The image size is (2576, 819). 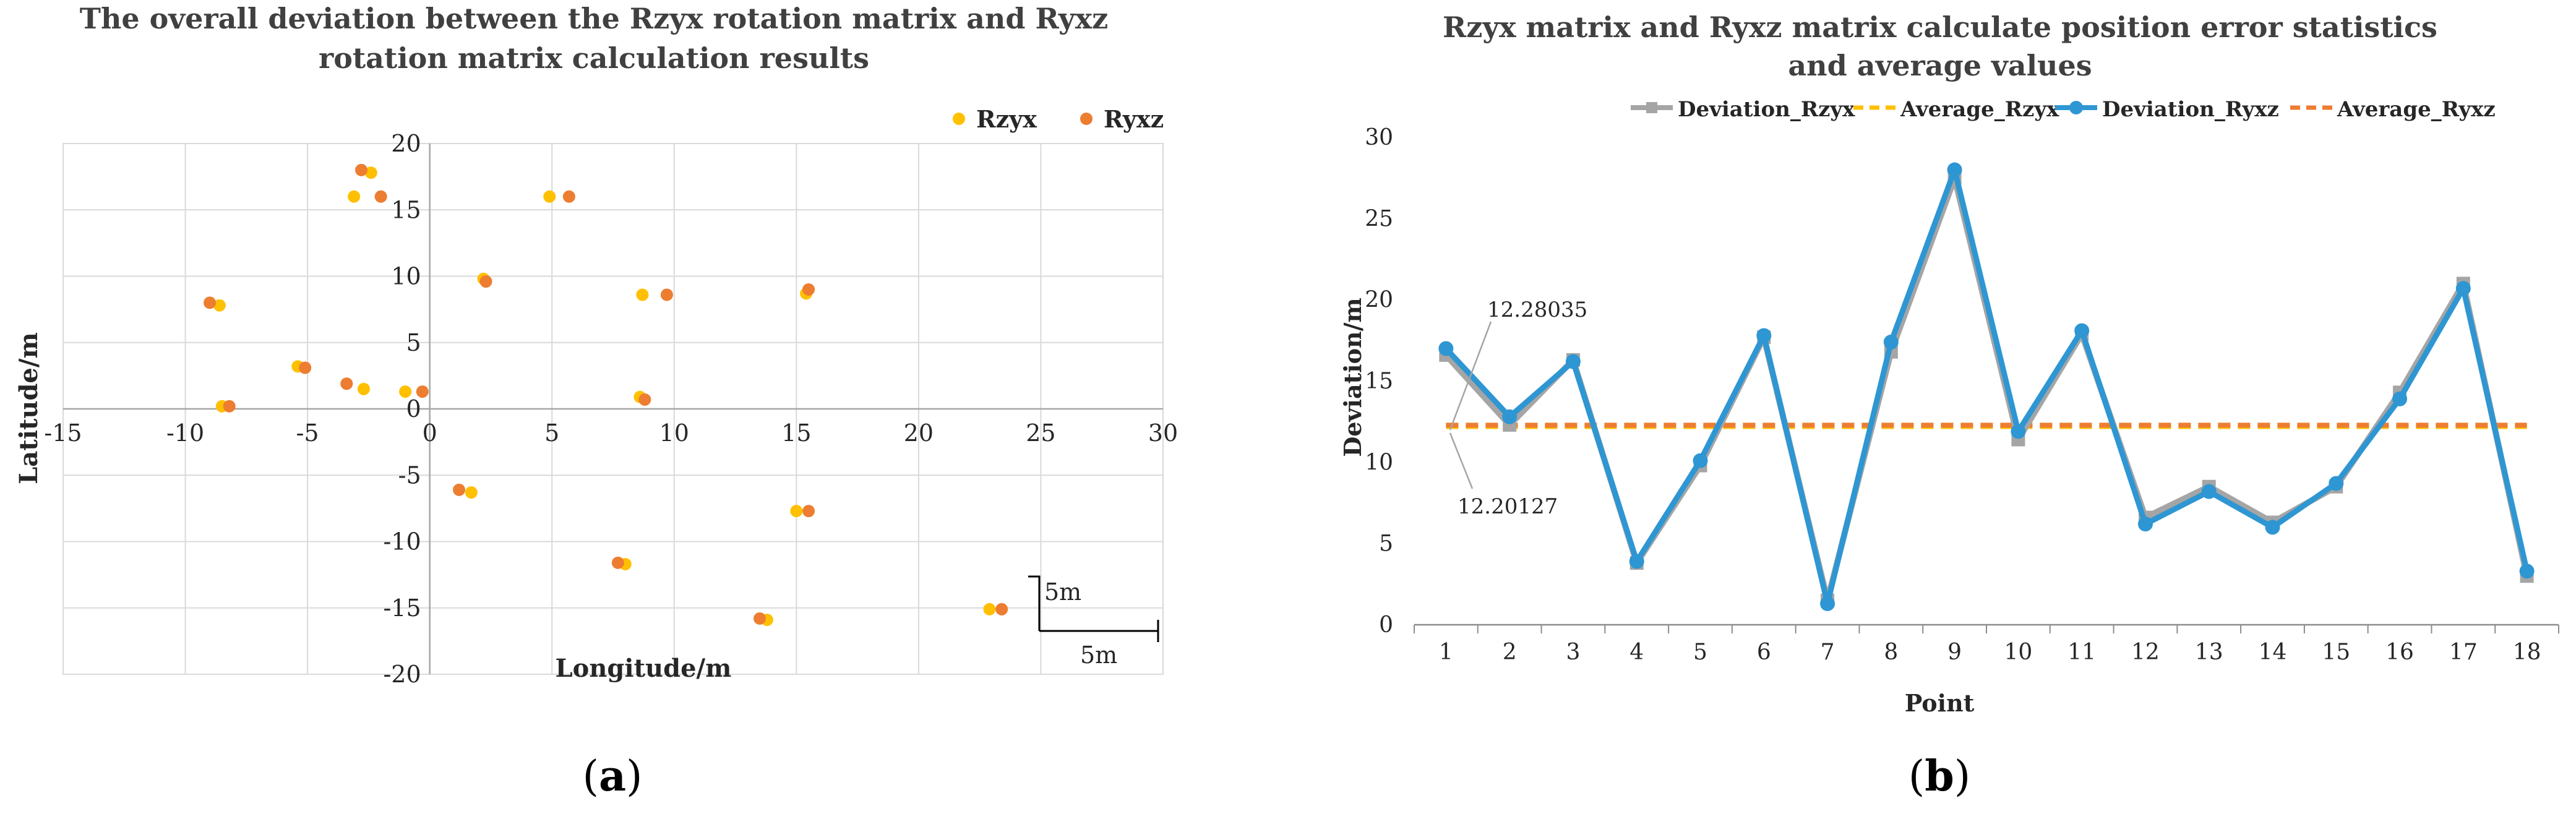 What do you see at coordinates (2145, 653) in the screenshot?
I see `x-tick-label: 12` at bounding box center [2145, 653].